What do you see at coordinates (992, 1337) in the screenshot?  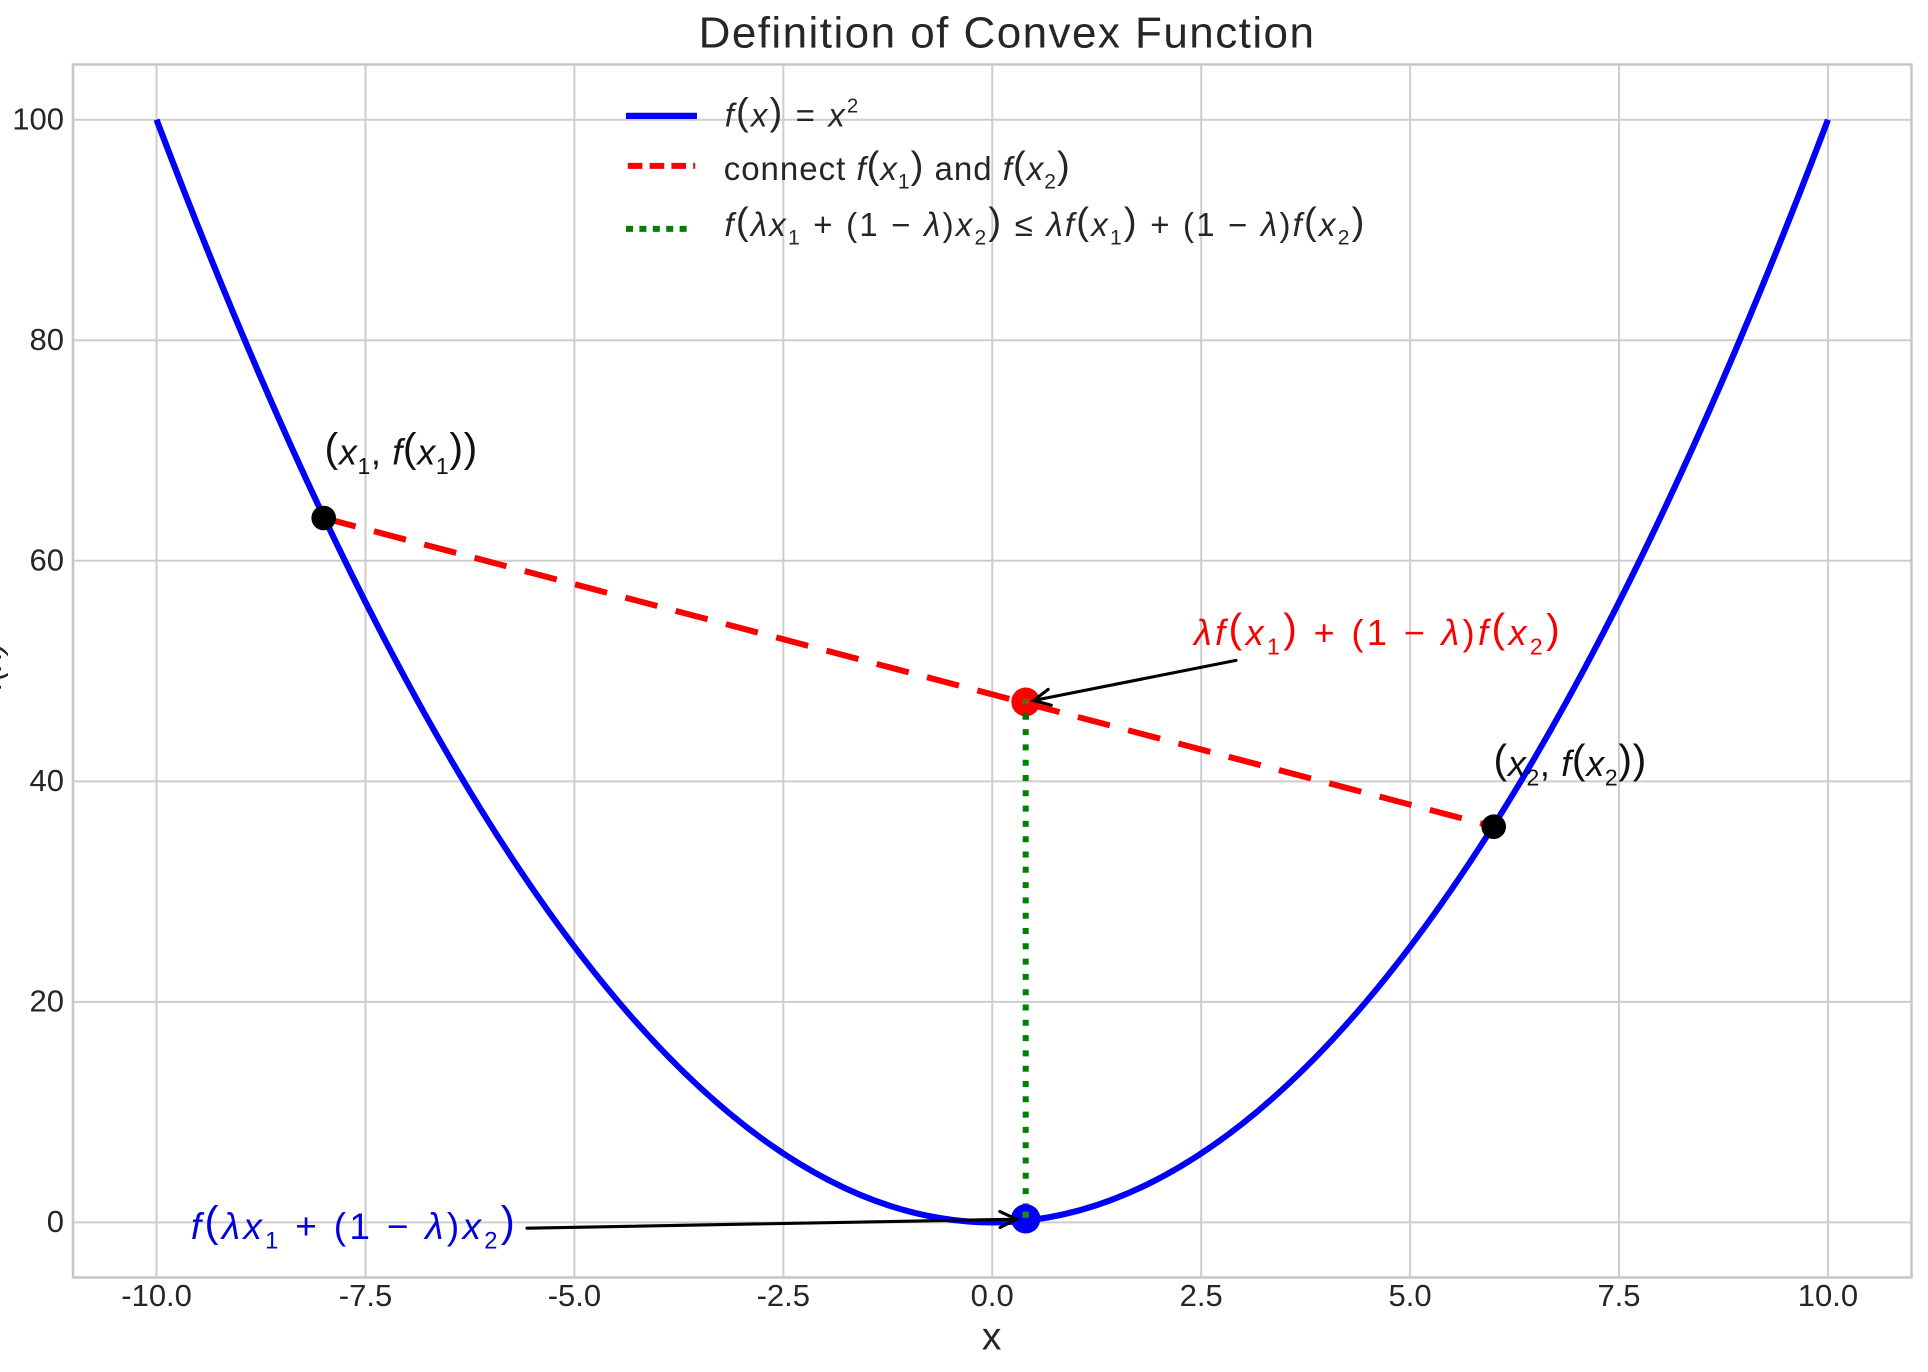 I see `svg-text: x` at bounding box center [992, 1337].